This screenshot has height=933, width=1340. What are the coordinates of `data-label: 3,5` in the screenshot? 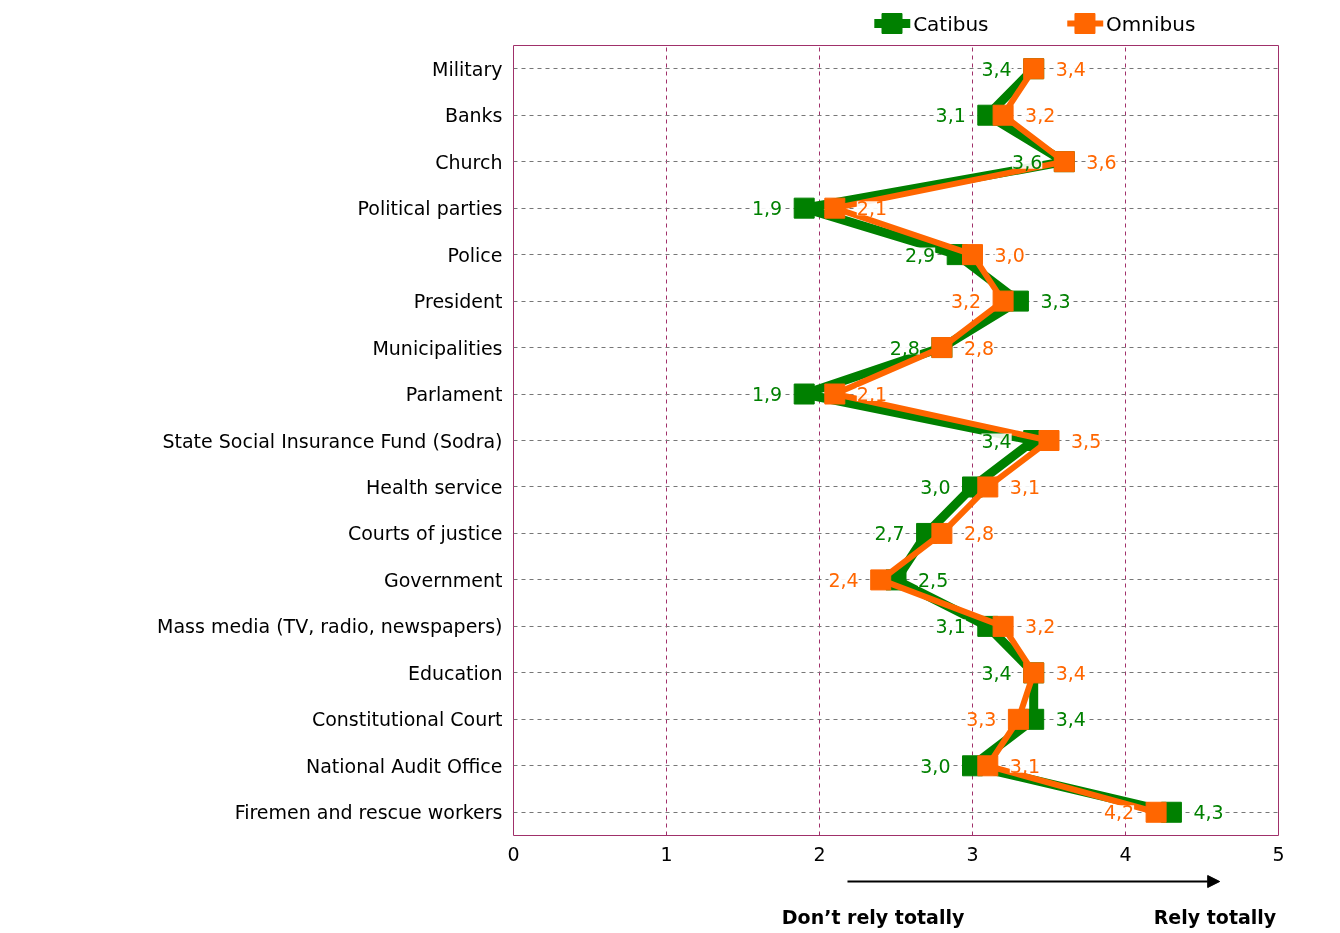 It's located at (1086, 440).